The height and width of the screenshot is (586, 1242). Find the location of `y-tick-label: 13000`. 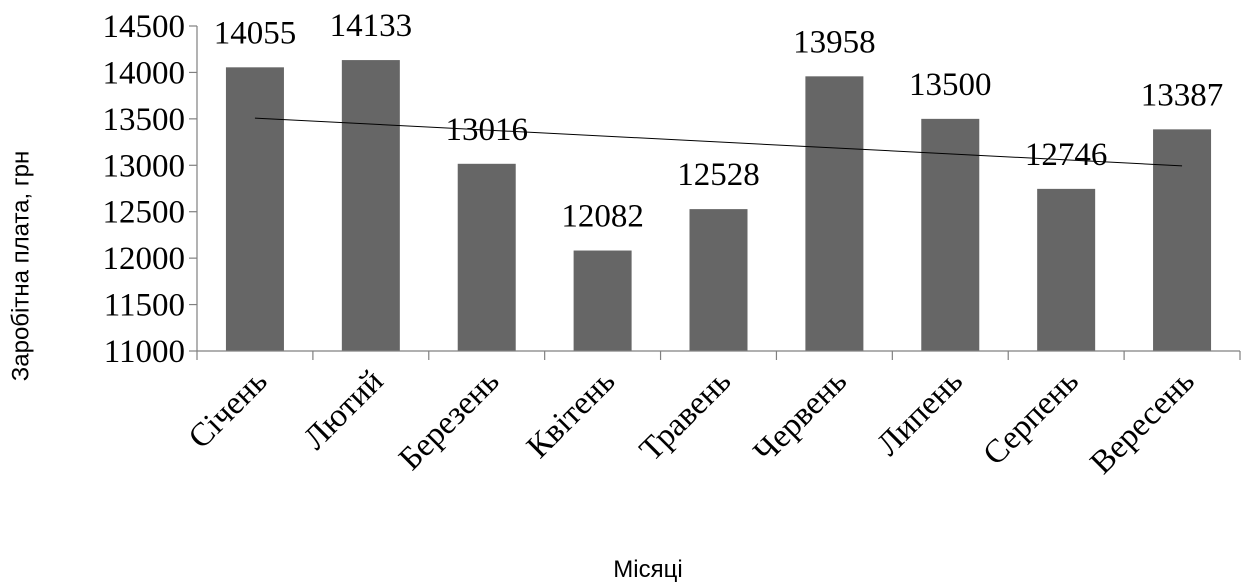

y-tick-label: 13000 is located at coordinates (144, 166).